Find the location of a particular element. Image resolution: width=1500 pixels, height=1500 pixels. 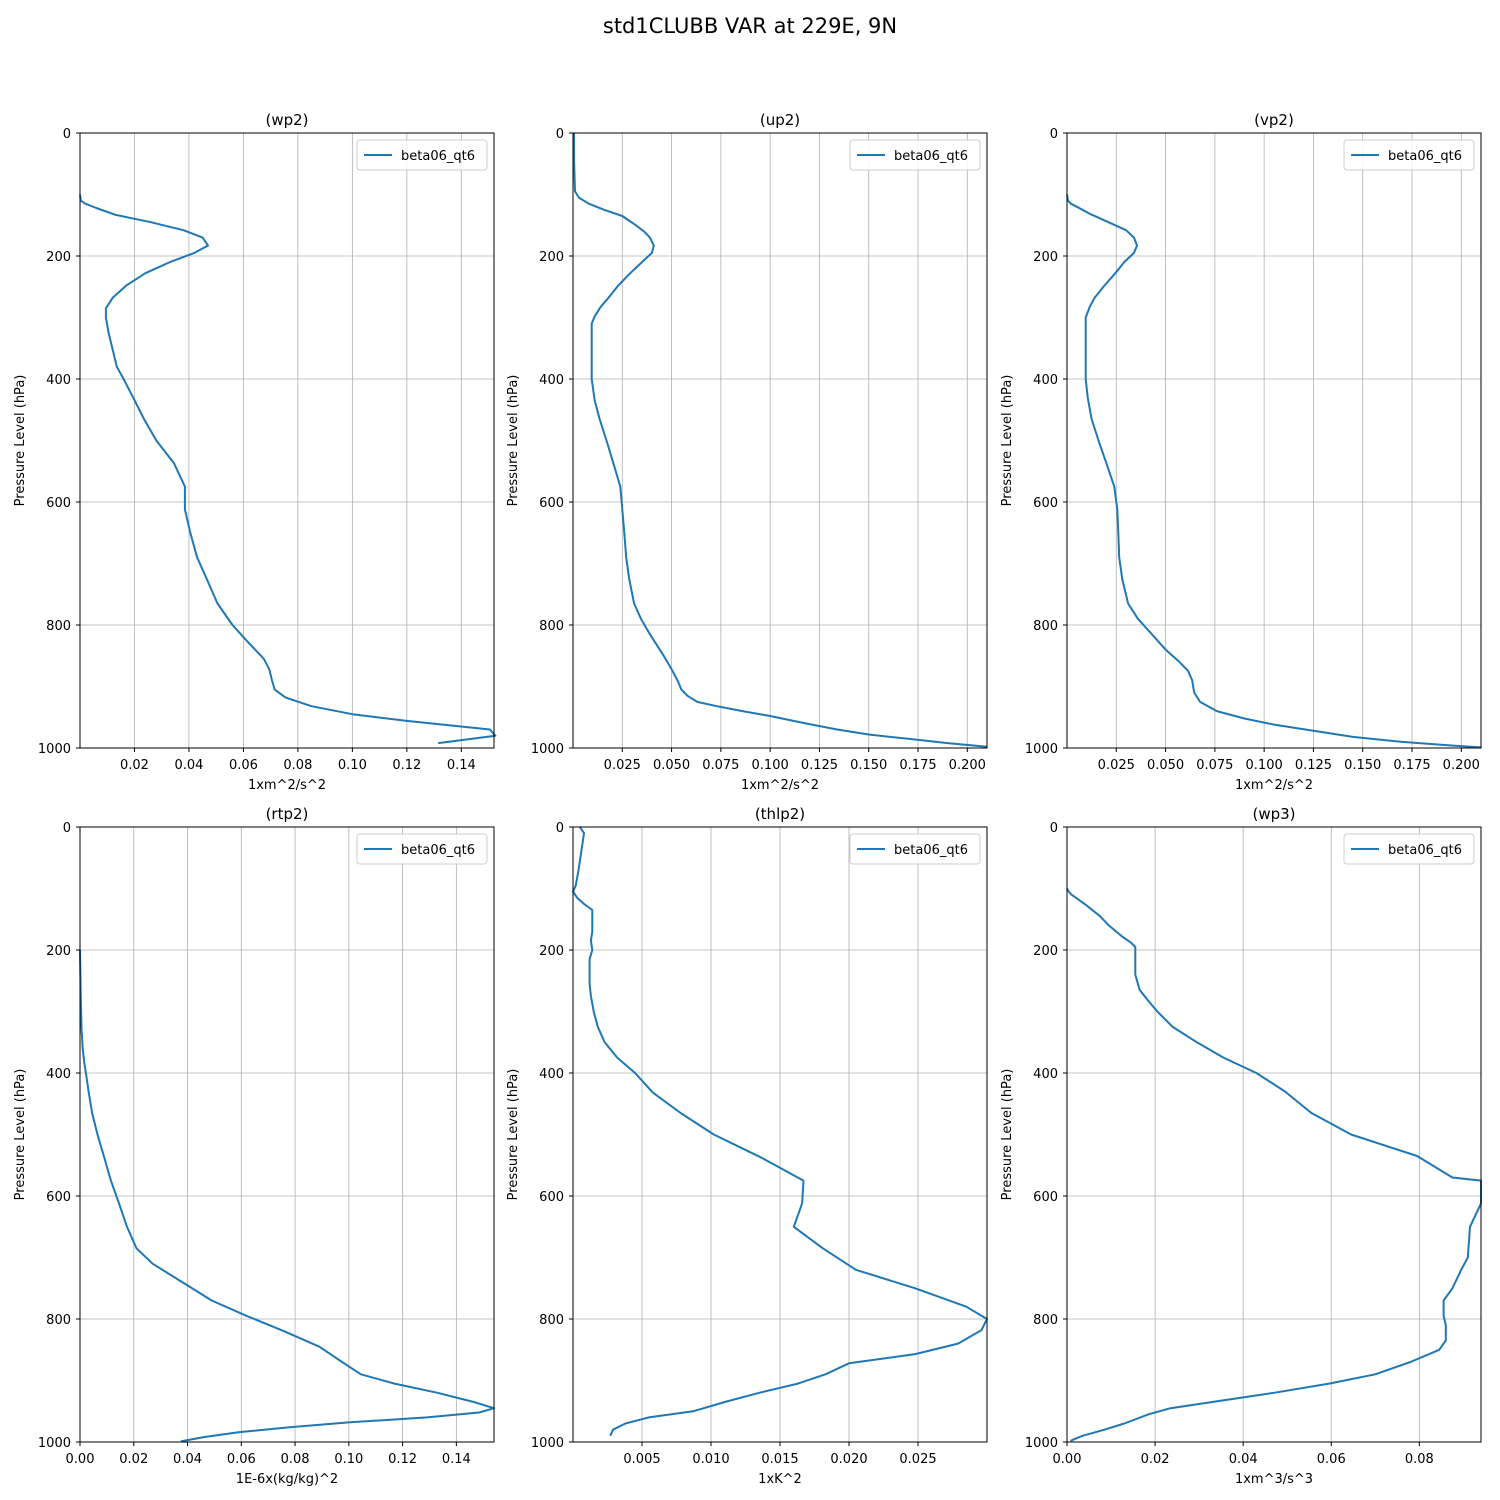

x-axis-label: 1E-6x(kg/kg)^2 is located at coordinates (287, 1479).